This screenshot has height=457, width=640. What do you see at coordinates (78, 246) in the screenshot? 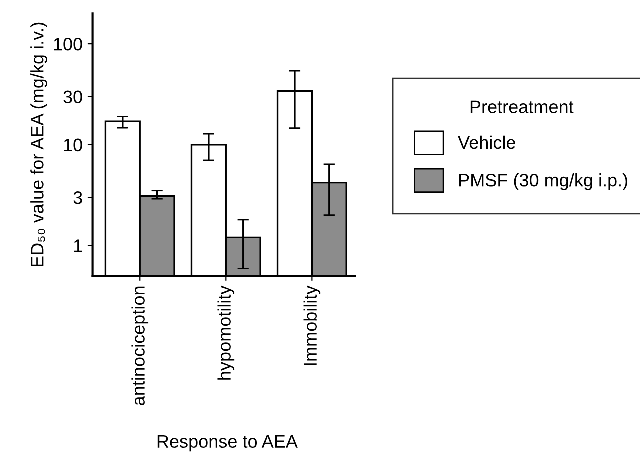
I see `y-tick-label: 1` at bounding box center [78, 246].